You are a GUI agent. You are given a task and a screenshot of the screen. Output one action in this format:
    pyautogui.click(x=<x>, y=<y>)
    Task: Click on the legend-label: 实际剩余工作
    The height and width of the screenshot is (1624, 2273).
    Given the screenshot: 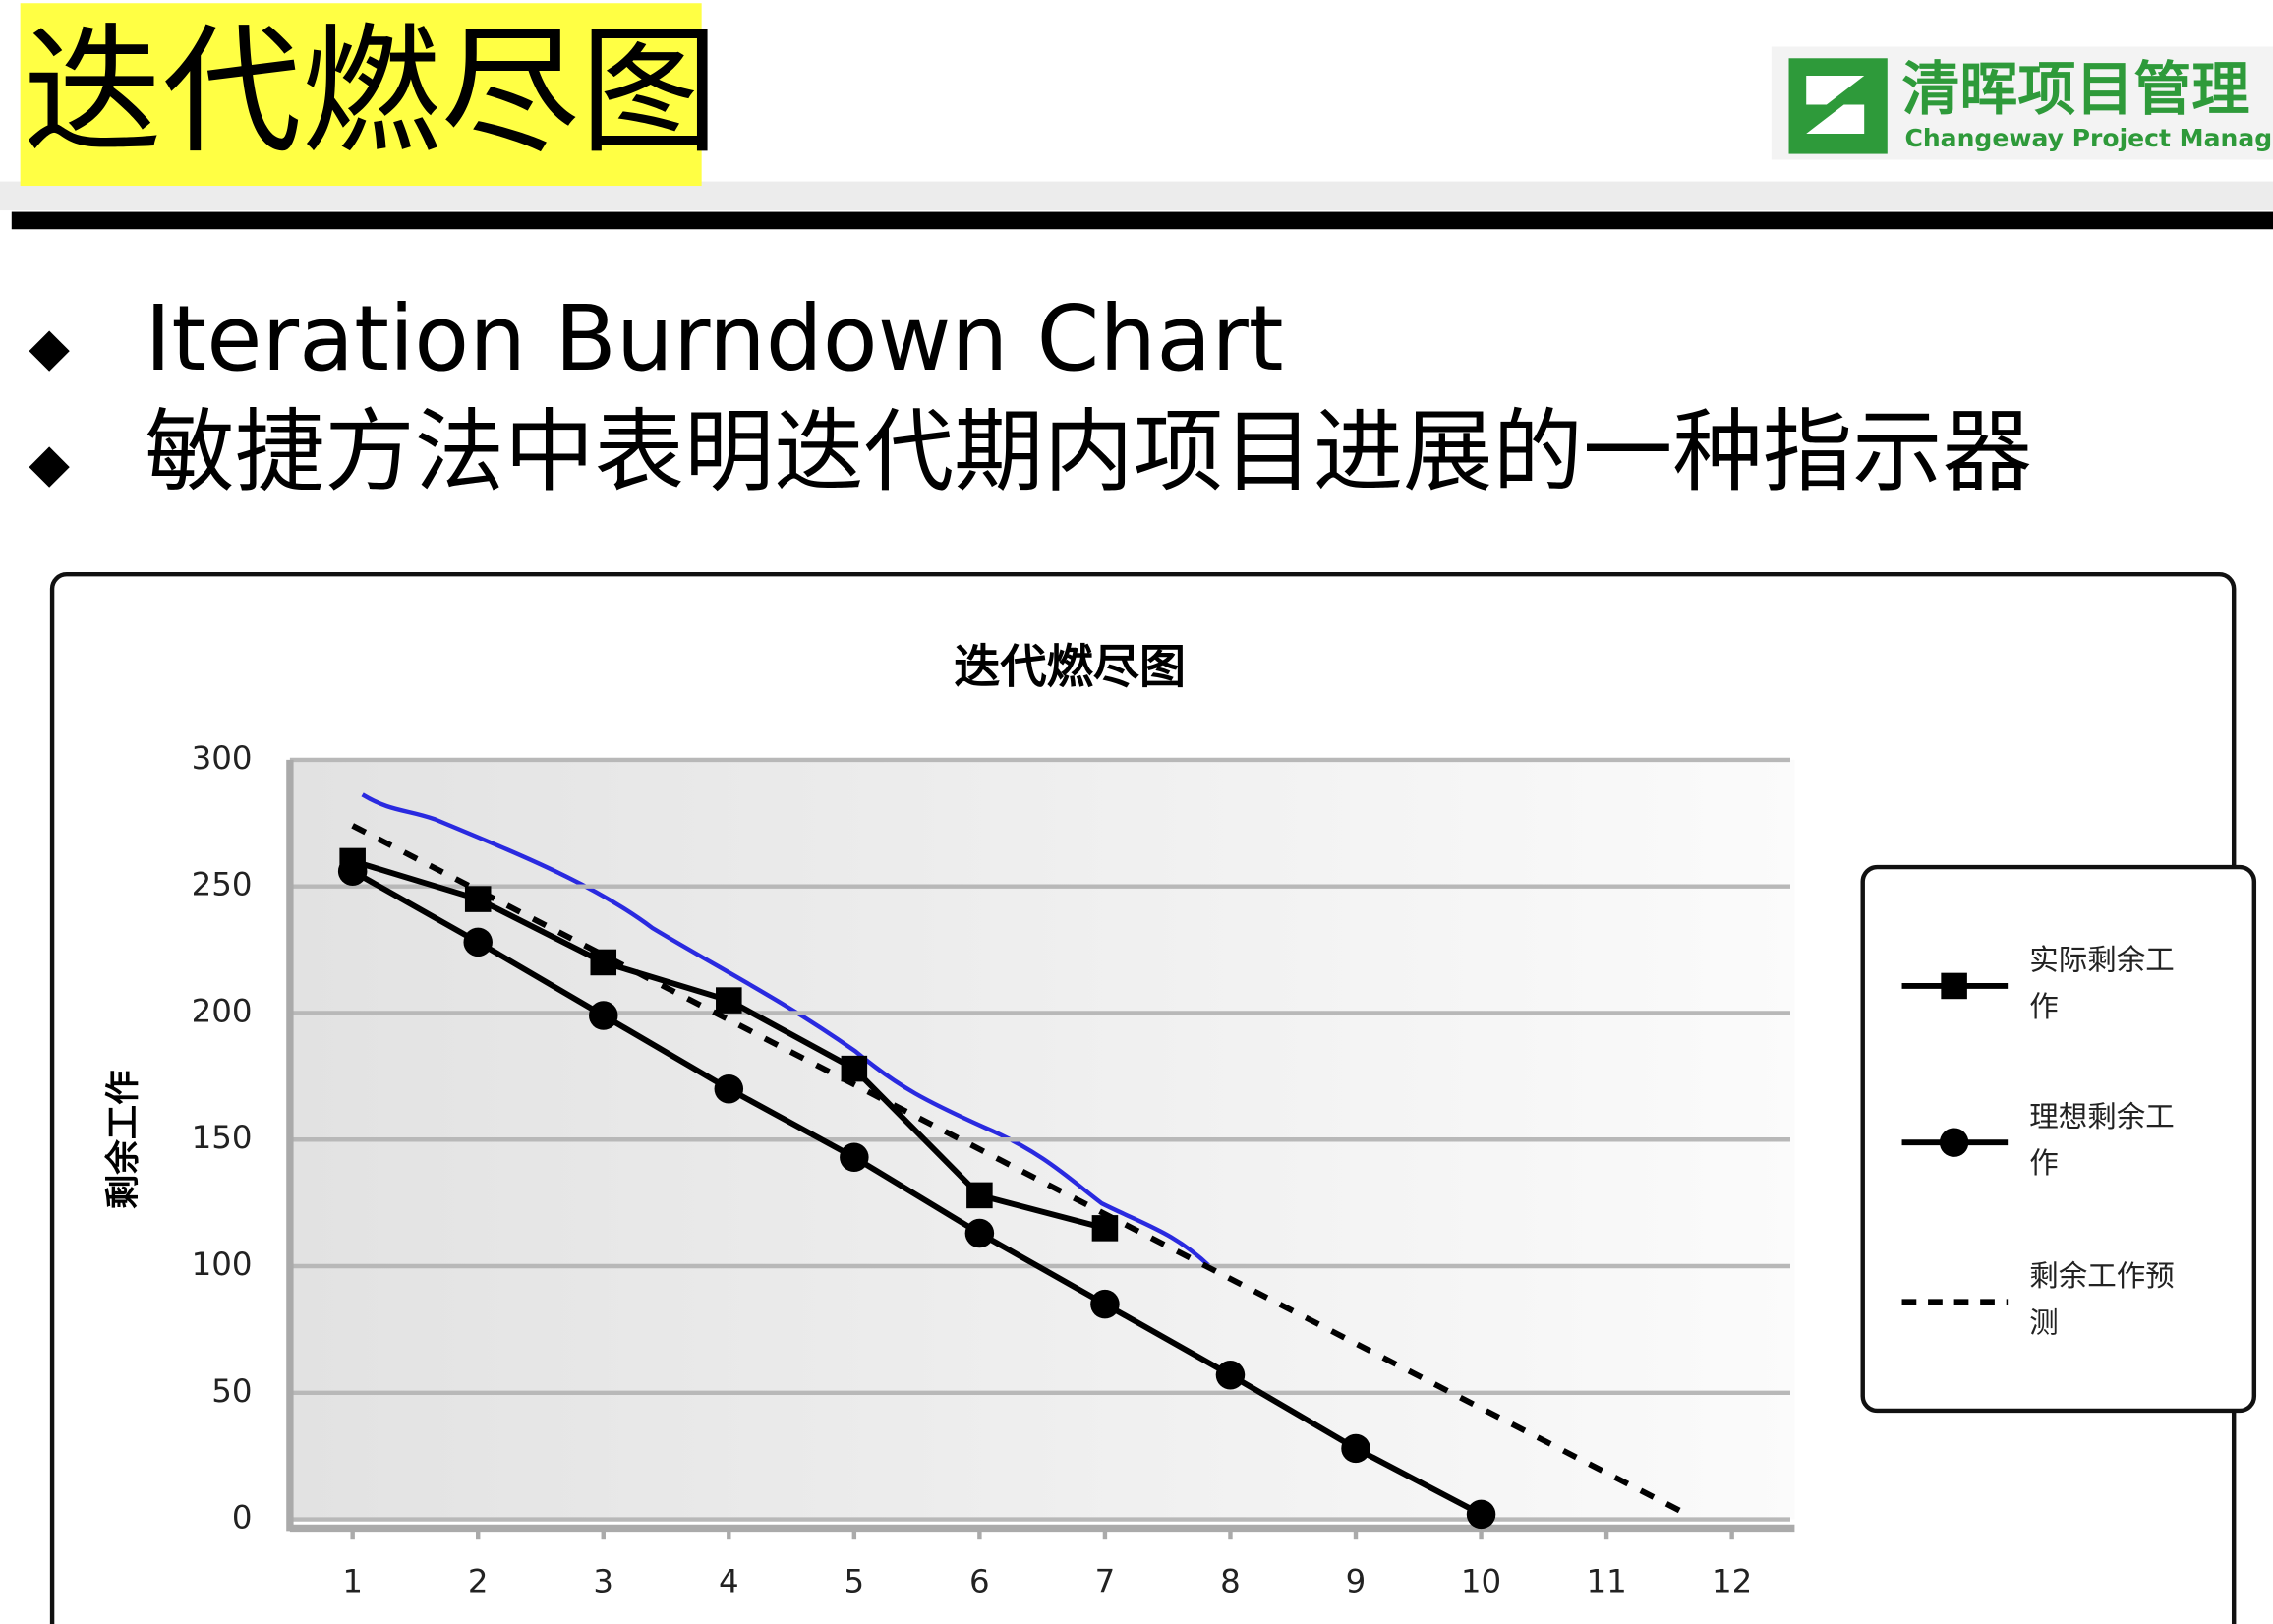 What is the action you would take?
    pyautogui.click(x=2102, y=983)
    